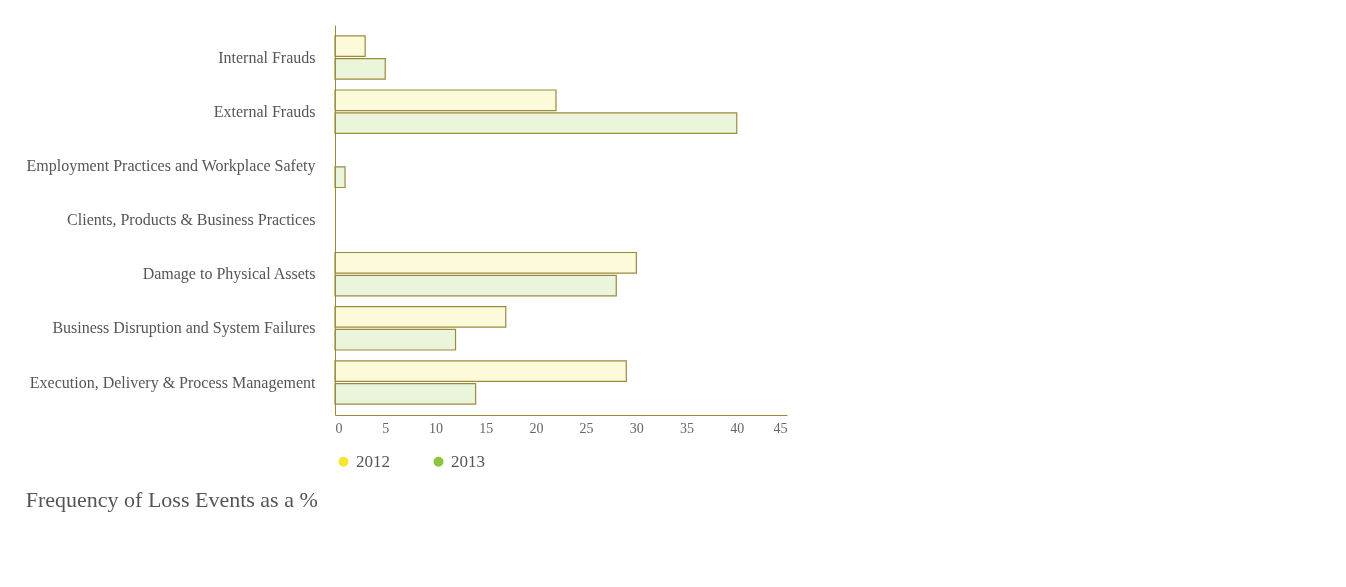  What do you see at coordinates (373, 461) in the screenshot?
I see `legend-label: 2012` at bounding box center [373, 461].